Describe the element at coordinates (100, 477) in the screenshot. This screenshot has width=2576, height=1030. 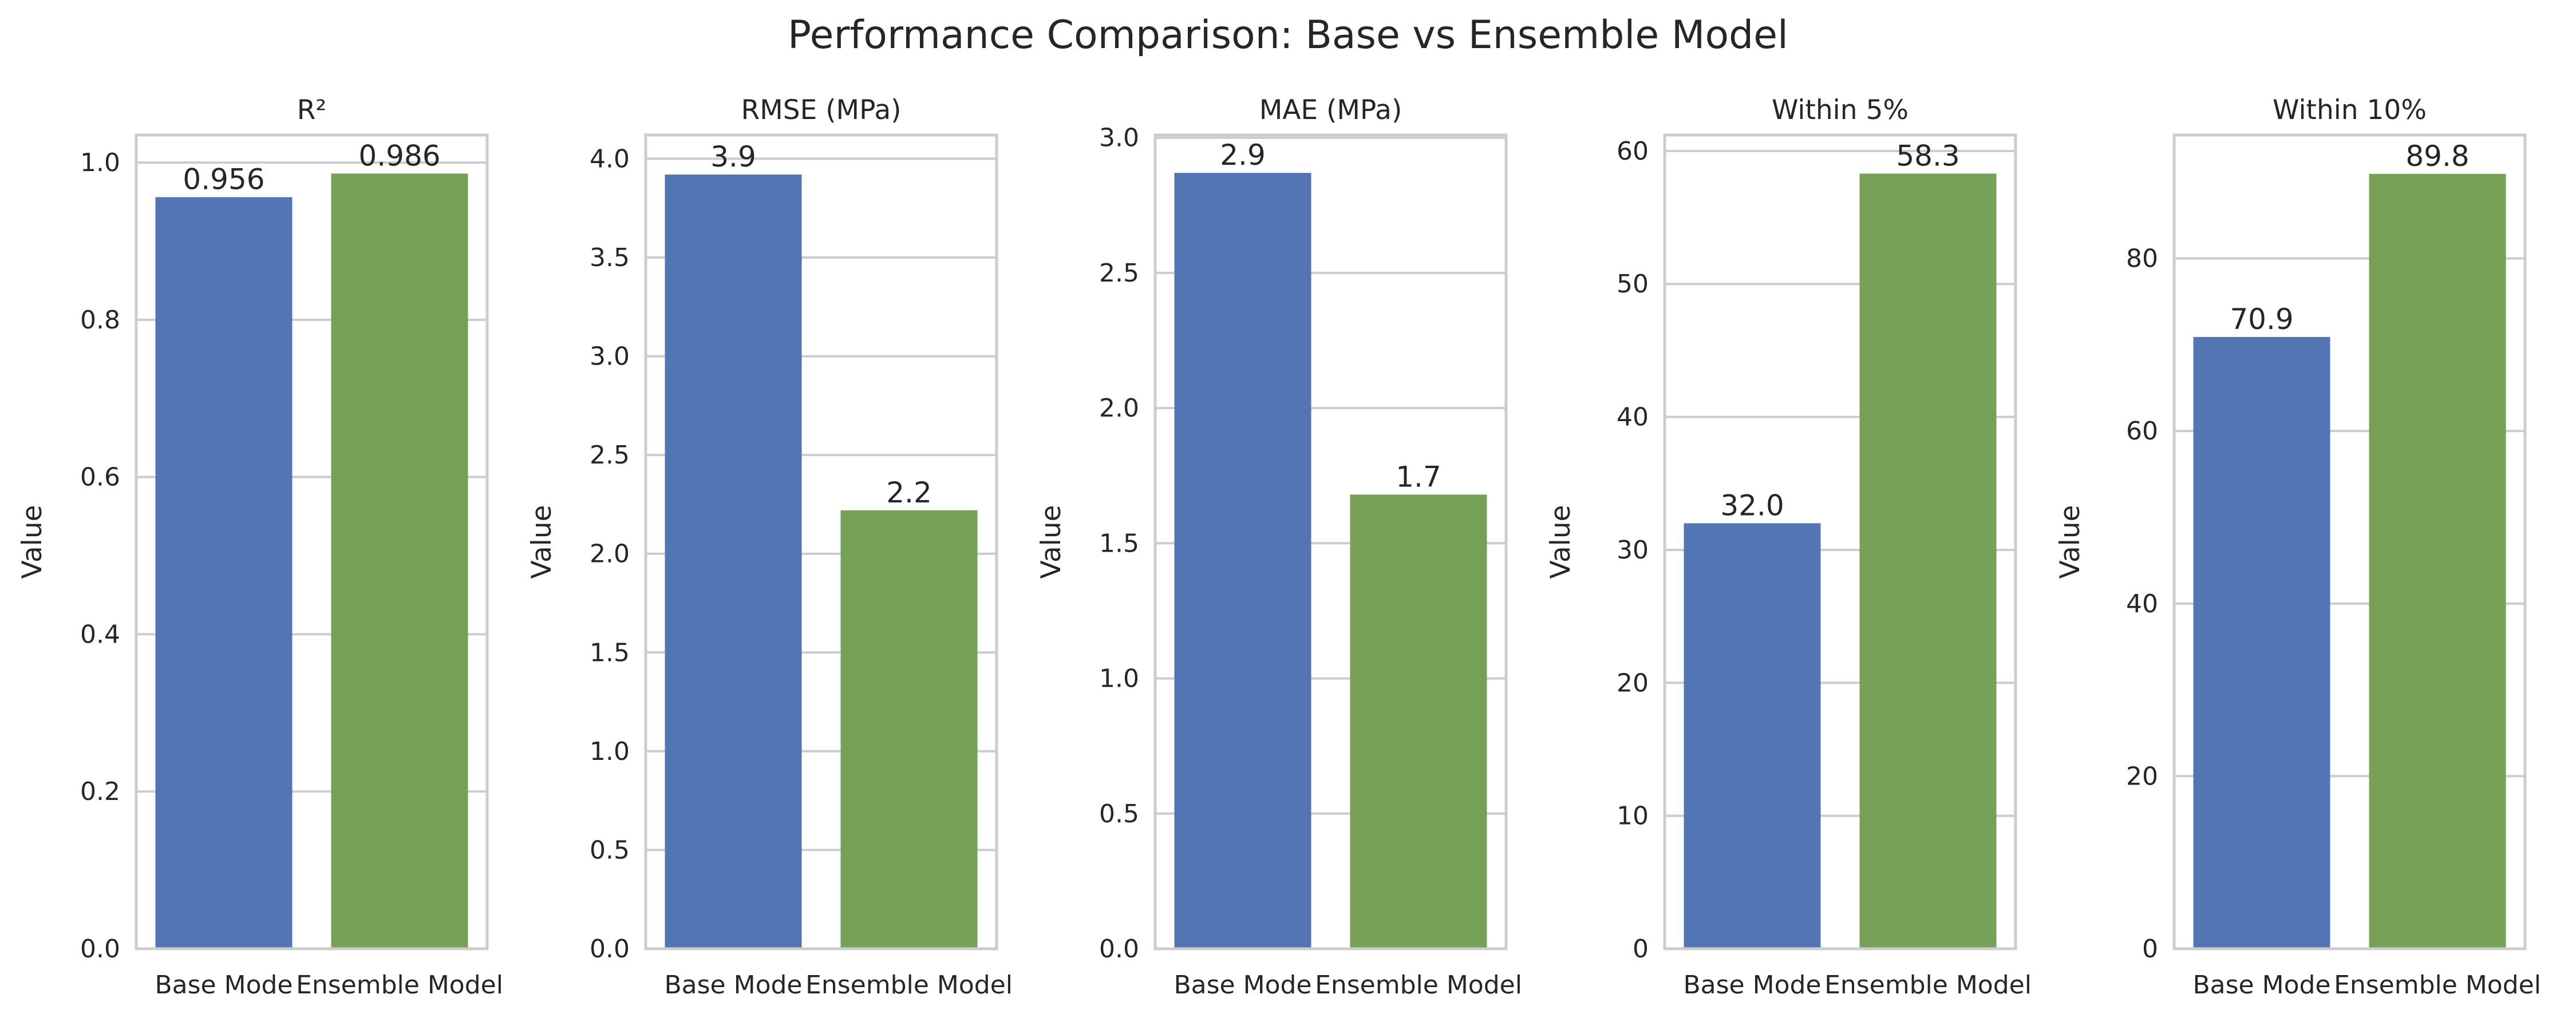
I see `y-tick-label: 0.6` at that location.